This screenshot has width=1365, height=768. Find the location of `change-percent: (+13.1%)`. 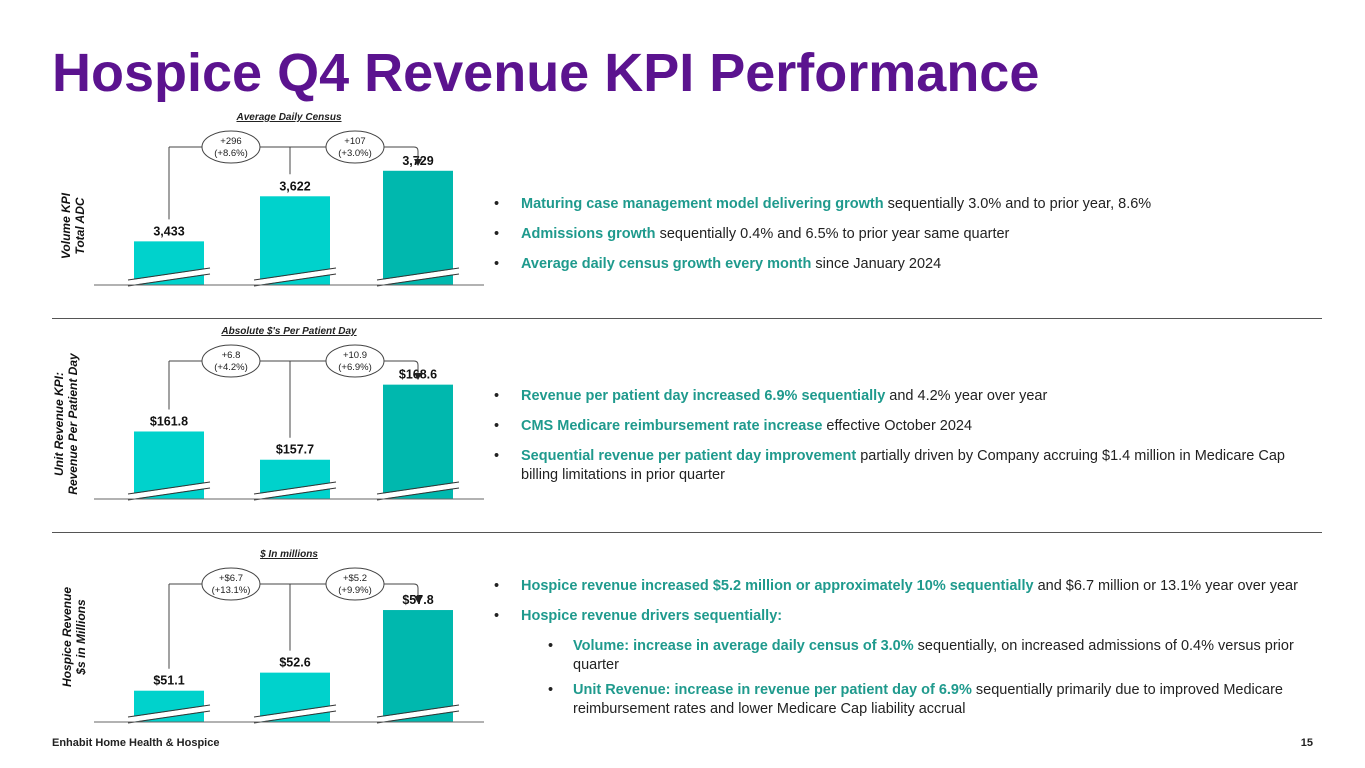

change-percent: (+13.1%) is located at coordinates (231, 590).